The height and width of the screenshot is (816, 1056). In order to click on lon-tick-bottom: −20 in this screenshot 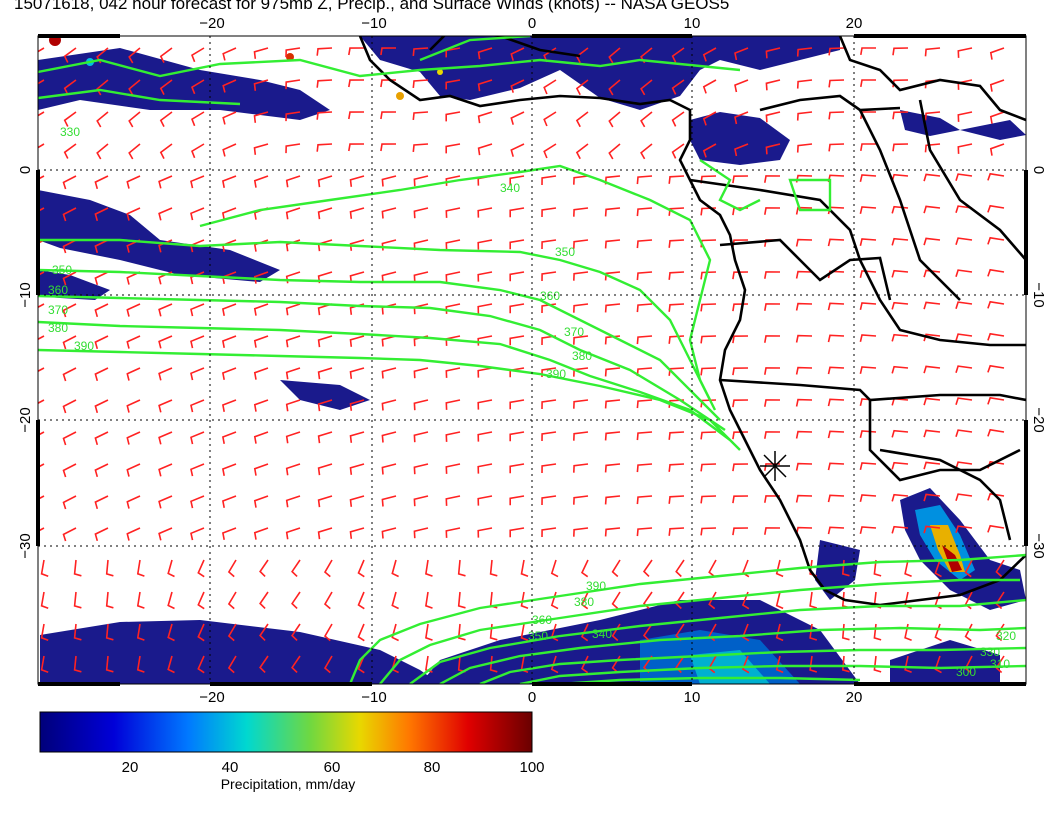, I will do `click(211, 697)`.